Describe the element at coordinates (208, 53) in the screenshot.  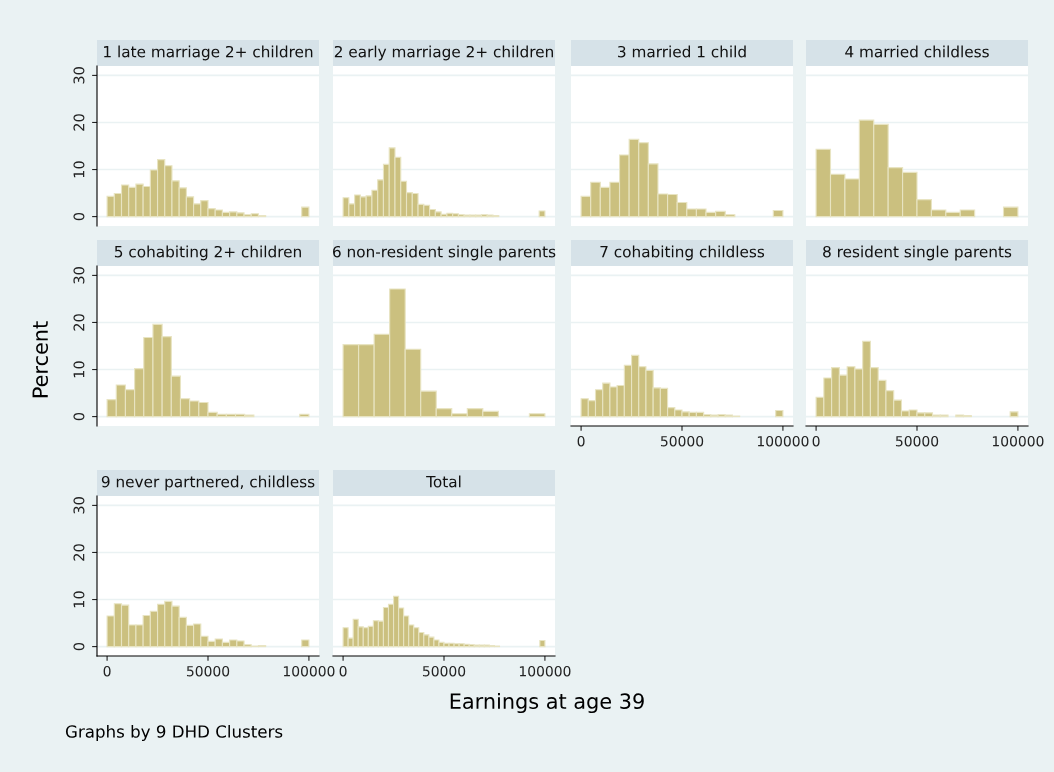
I see `chart-title: 1 late marriage 2+ children` at that location.